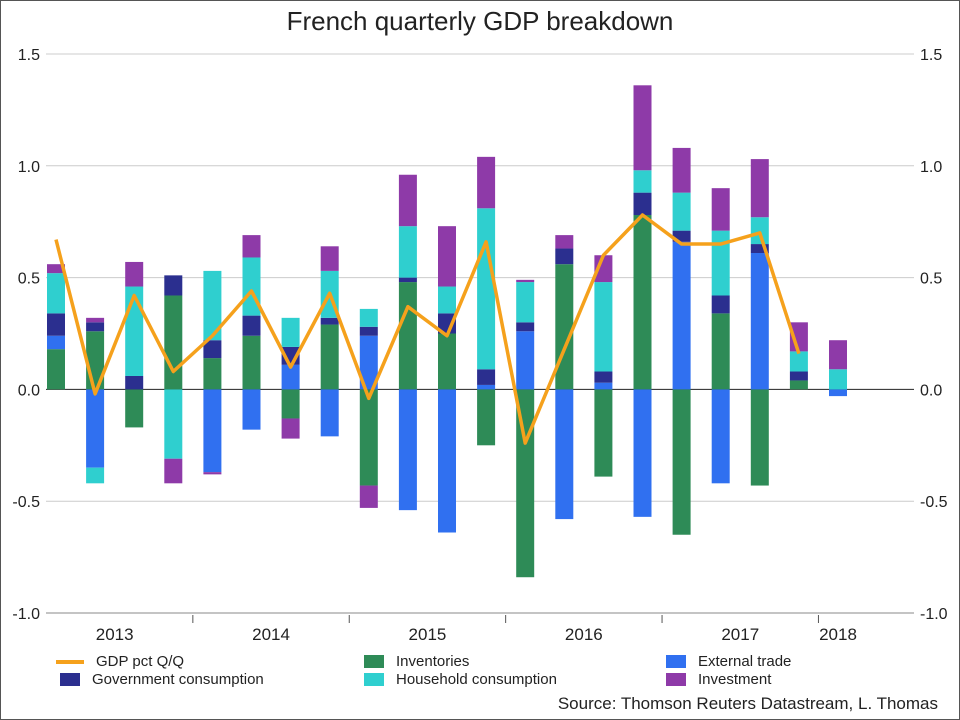  I want to click on legend-swatch-gdp, so click(70, 661).